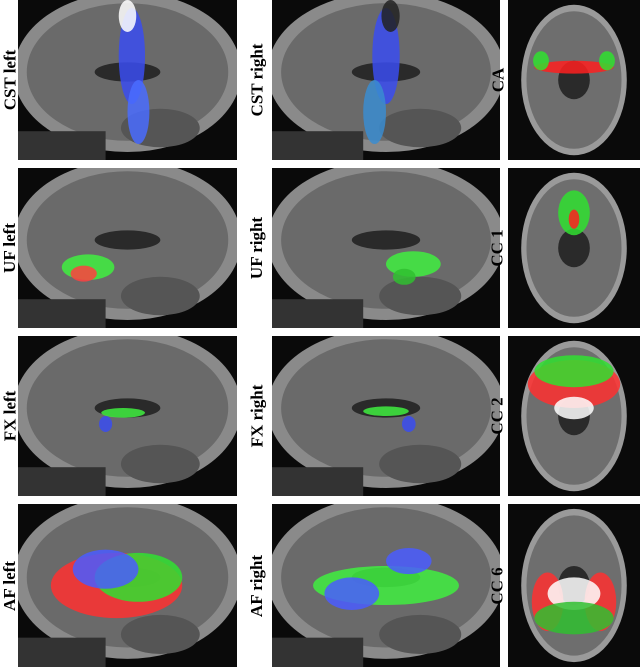 This screenshot has height=667, width=640. I want to click on panel-label: CC 2, so click(498, 416).